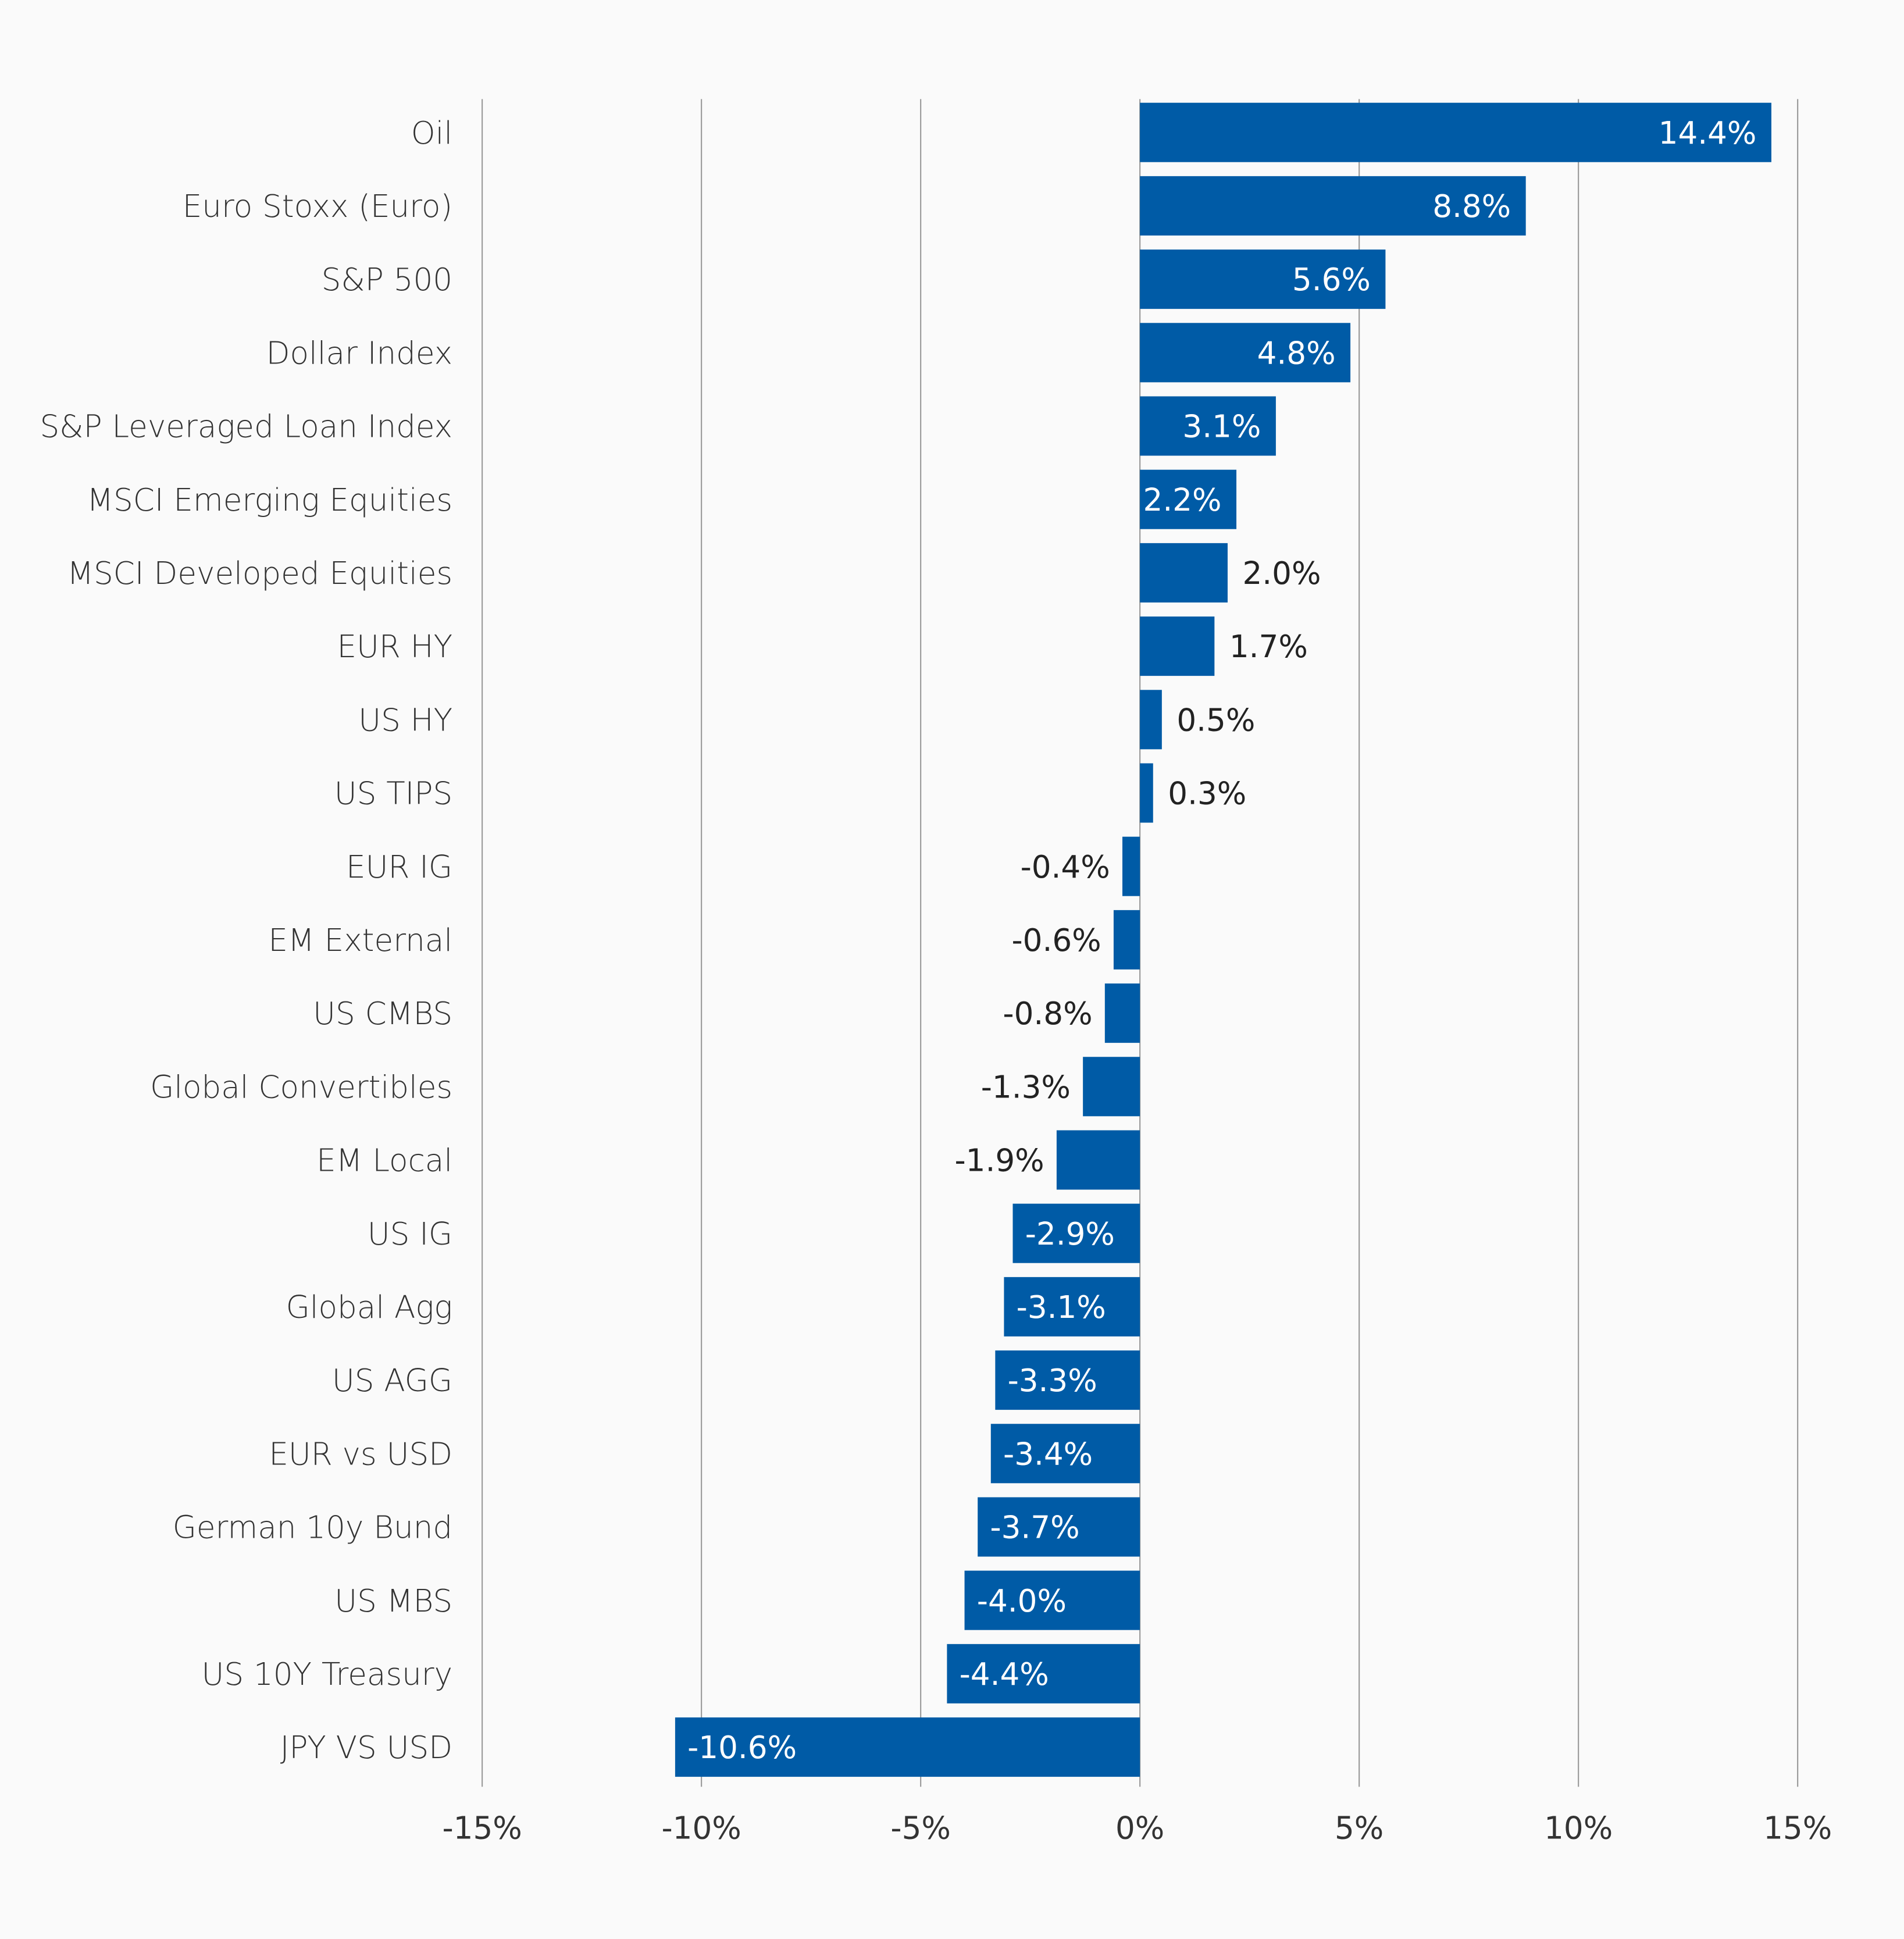  Describe the element at coordinates (369, 1307) in the screenshot. I see `category-label: Global Agg` at that location.